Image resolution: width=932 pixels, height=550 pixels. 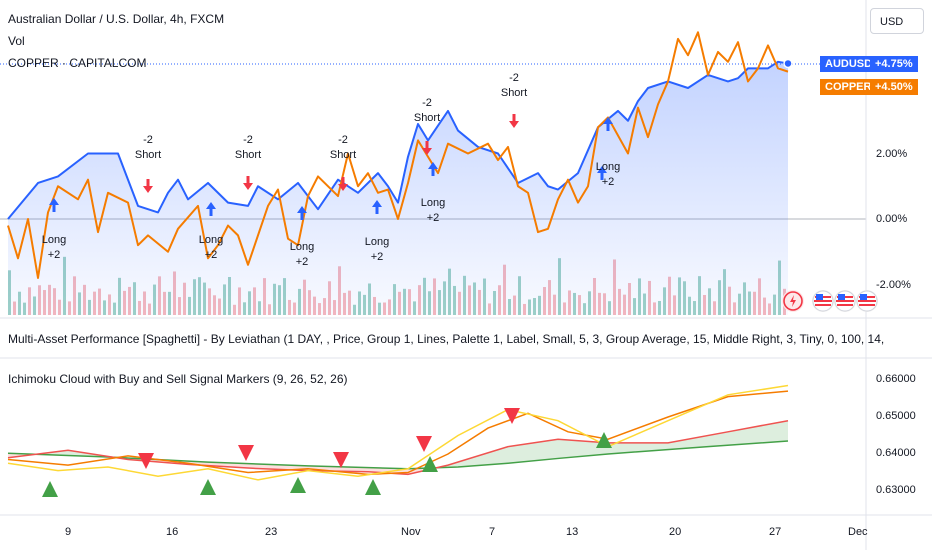 I want to click on currency-button: USD, so click(x=897, y=21).